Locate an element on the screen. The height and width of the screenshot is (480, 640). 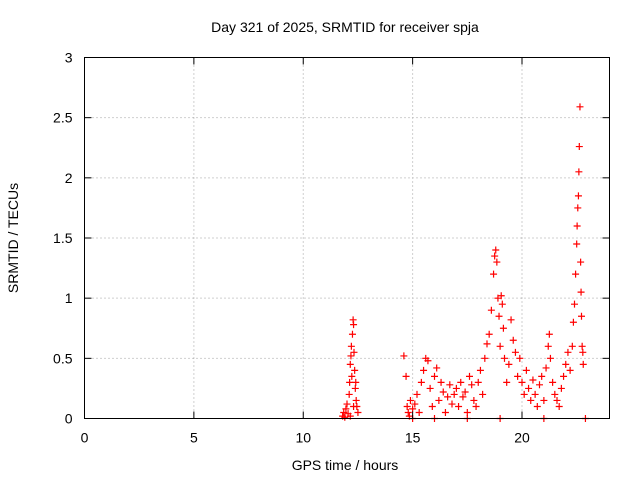
y-tick-label: 1.5 is located at coordinates (63, 238).